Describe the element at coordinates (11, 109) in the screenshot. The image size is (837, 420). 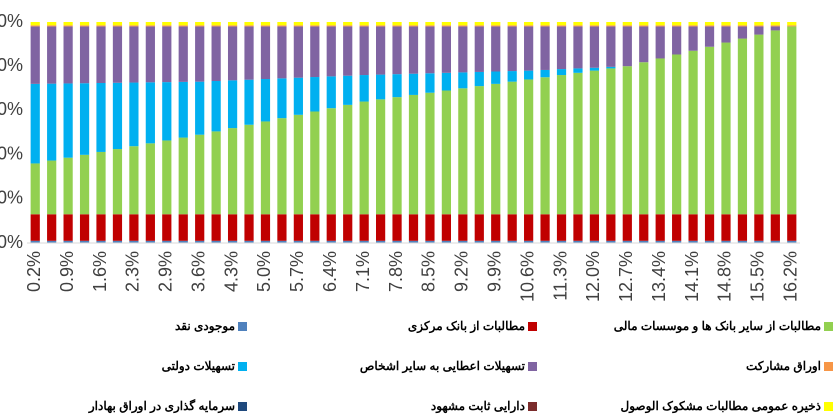
I see `y-tick-label: 60%` at that location.